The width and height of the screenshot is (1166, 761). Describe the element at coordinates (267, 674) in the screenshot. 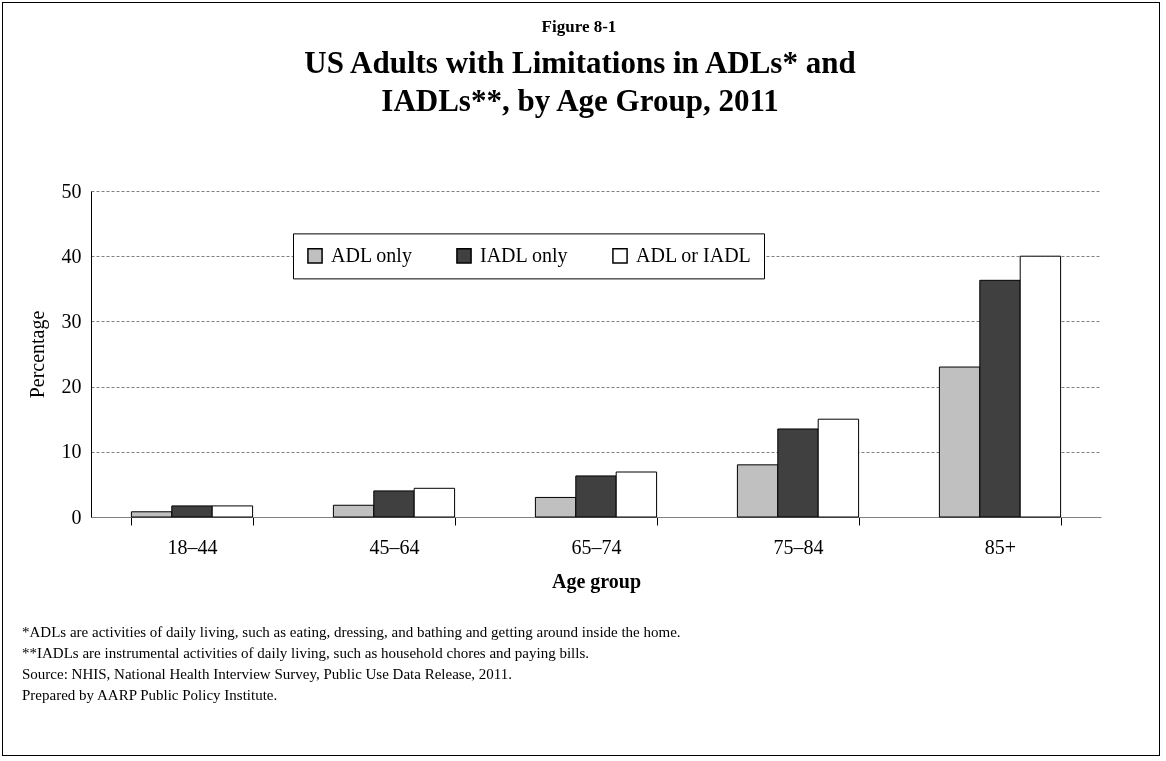

I see `source-note: Source: NHIS, National Health Interview Survey, Public Use Data Release, 2011.` at that location.